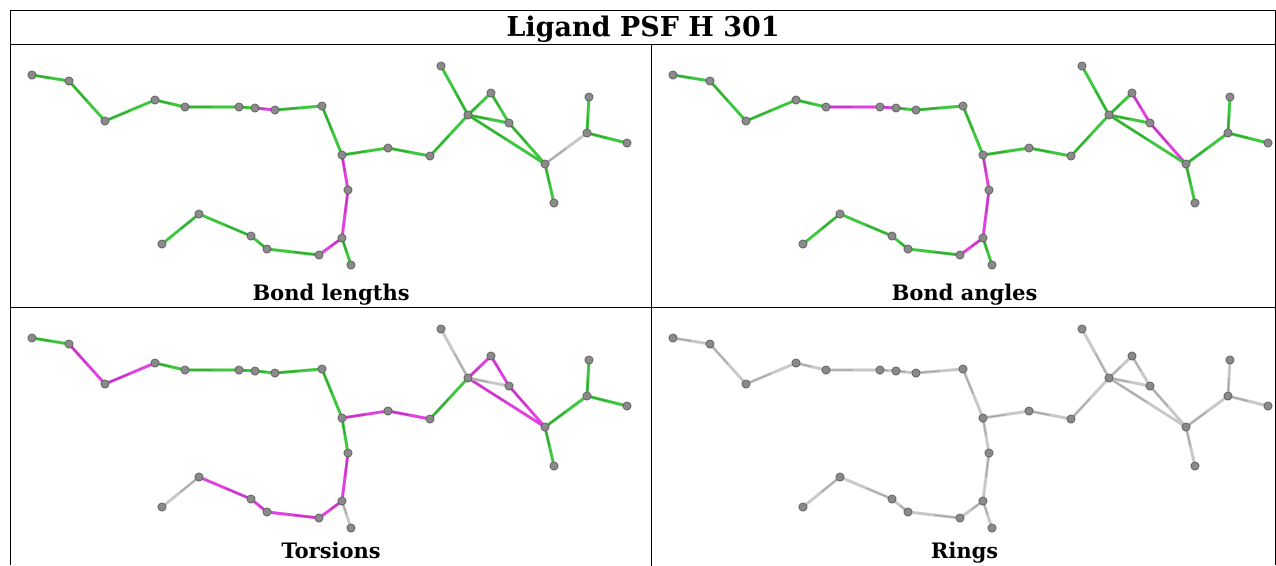 This screenshot has height=566, width=1276. I want to click on caption-torsions: Torsions, so click(331, 550).